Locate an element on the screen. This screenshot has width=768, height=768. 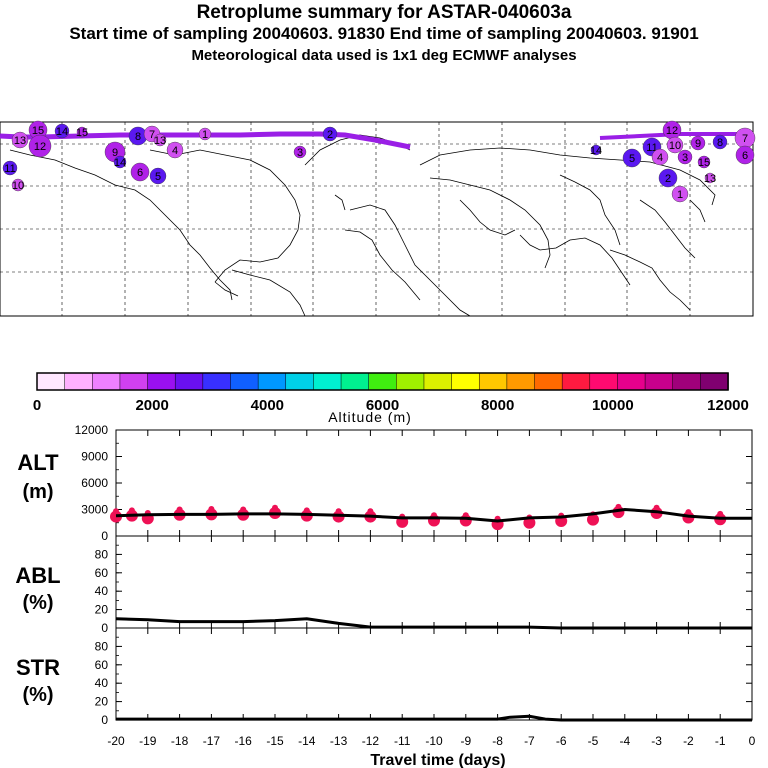
str-ytick-label: 20 is located at coordinates (102, 702).